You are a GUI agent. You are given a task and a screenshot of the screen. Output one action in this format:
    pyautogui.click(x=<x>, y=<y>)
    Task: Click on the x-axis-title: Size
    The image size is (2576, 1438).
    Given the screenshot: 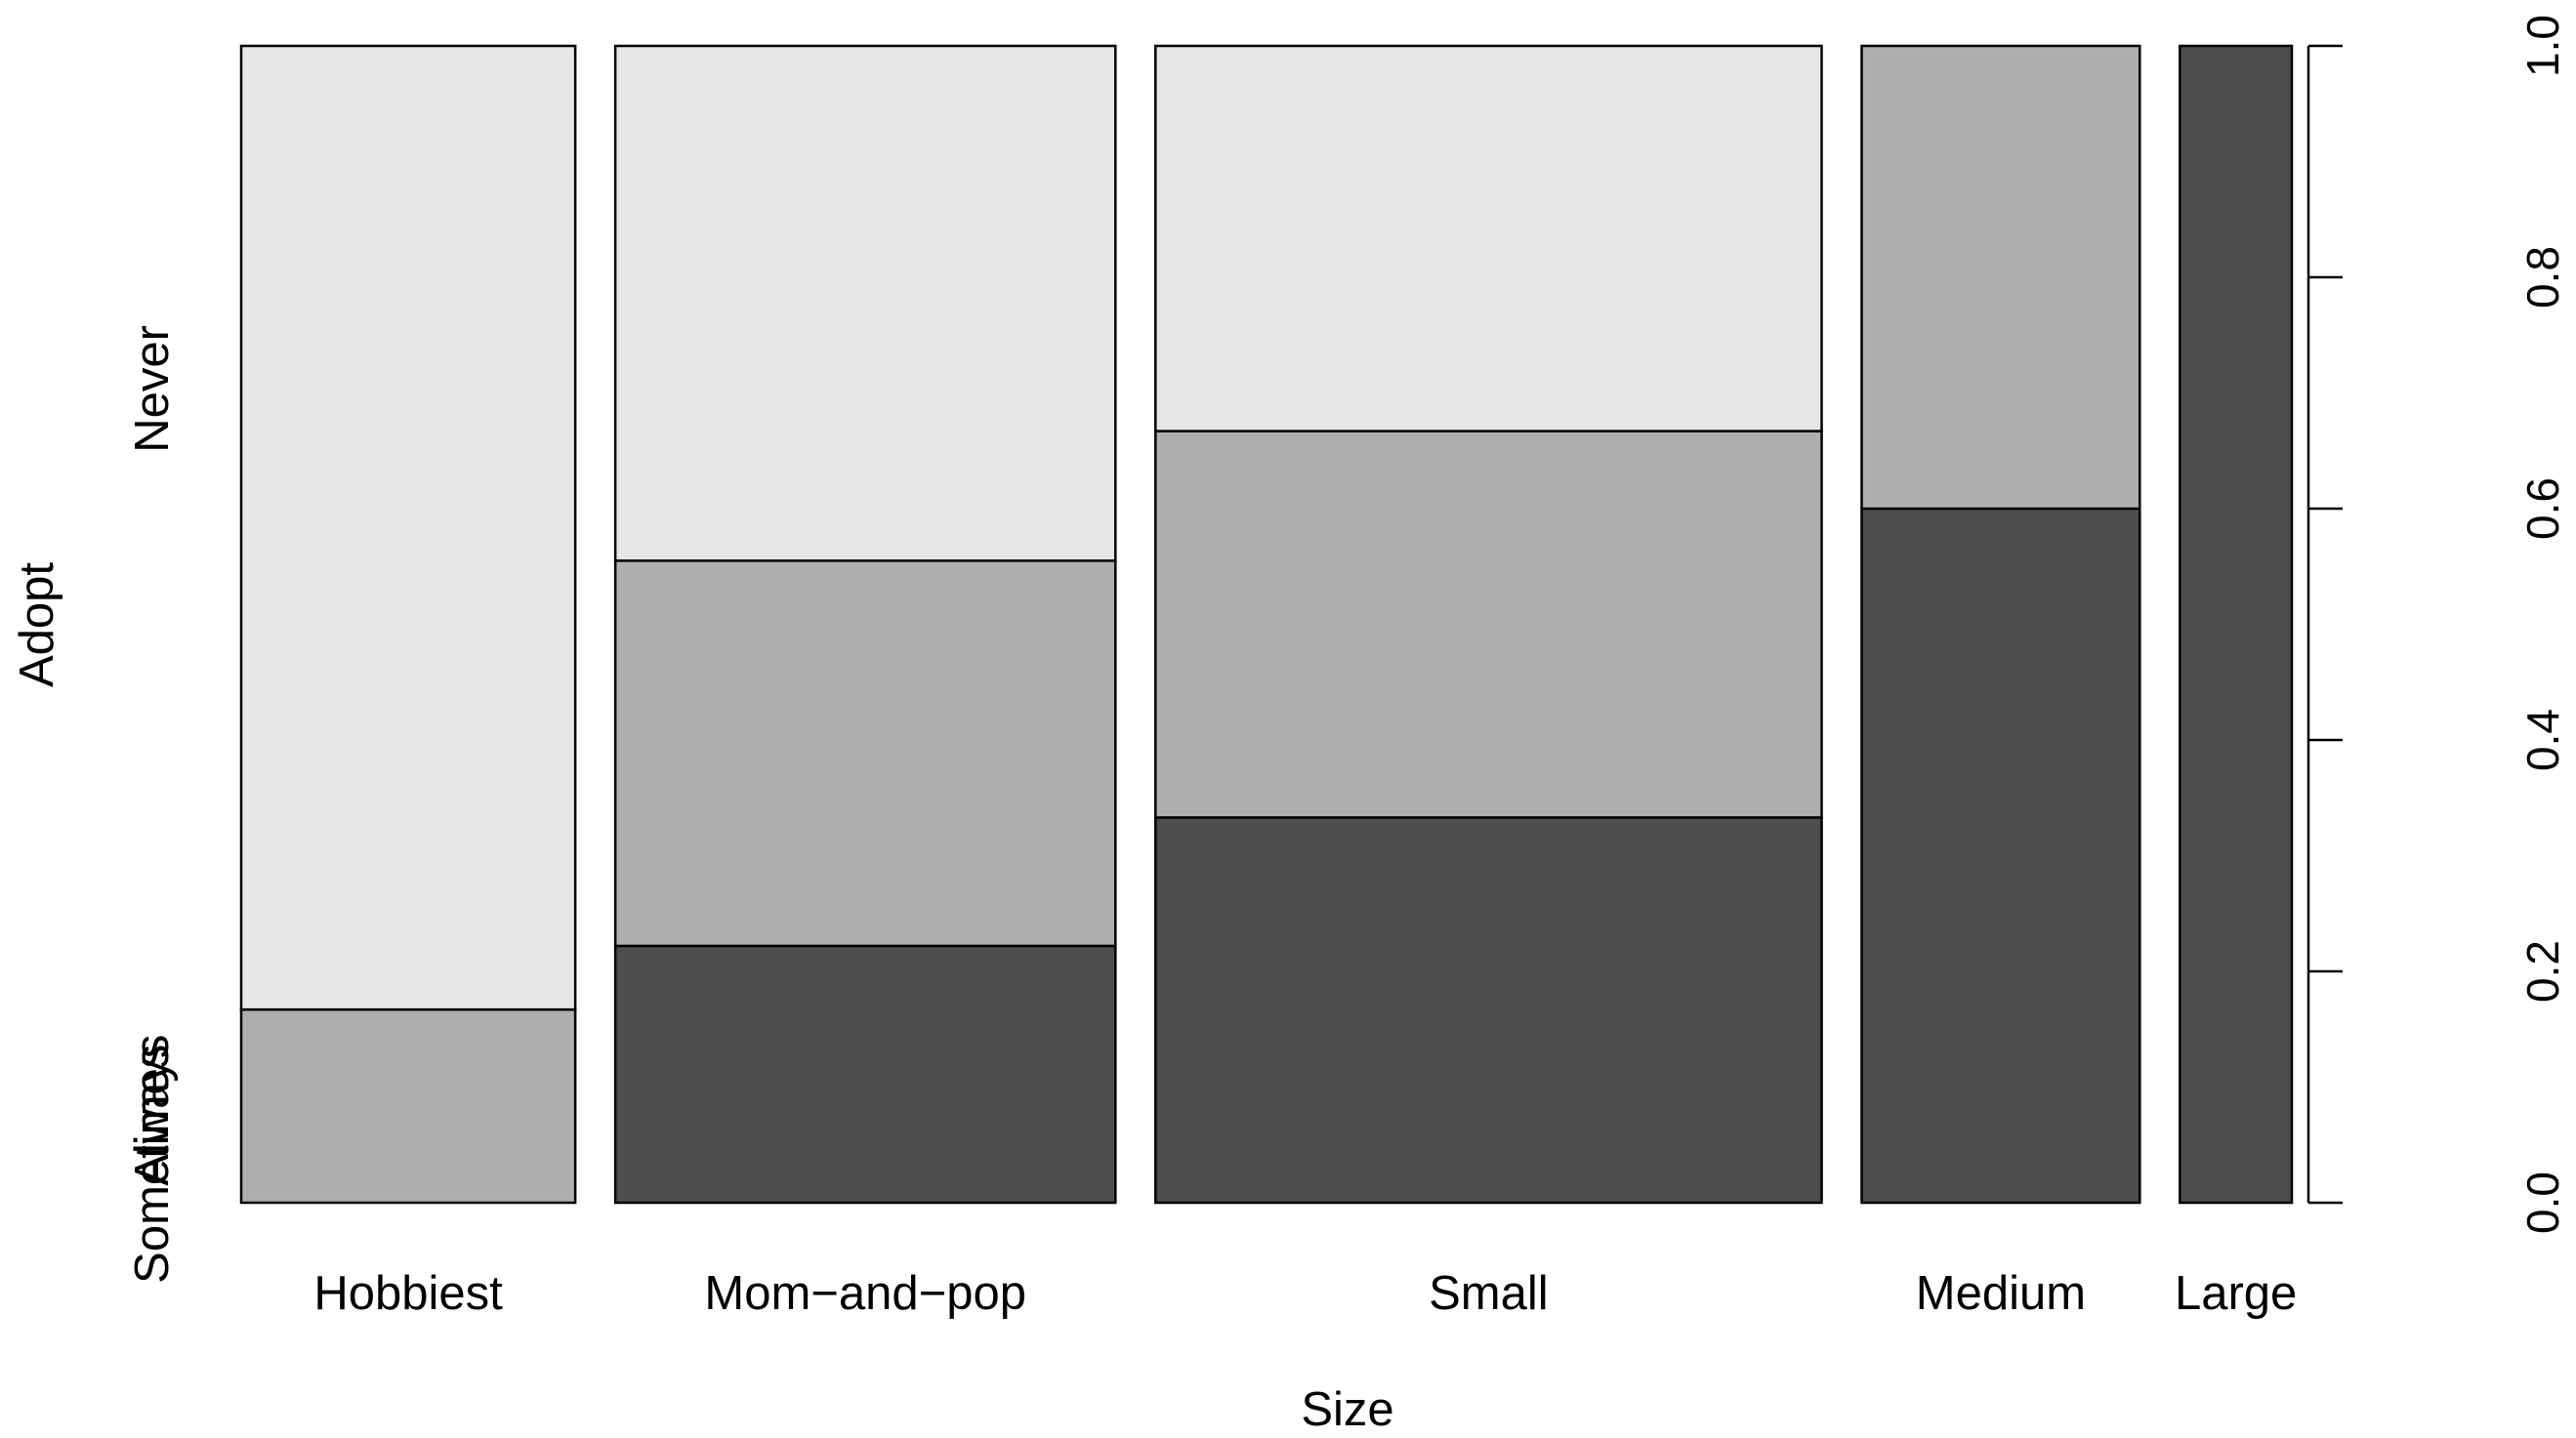 What is the action you would take?
    pyautogui.click(x=1347, y=1409)
    